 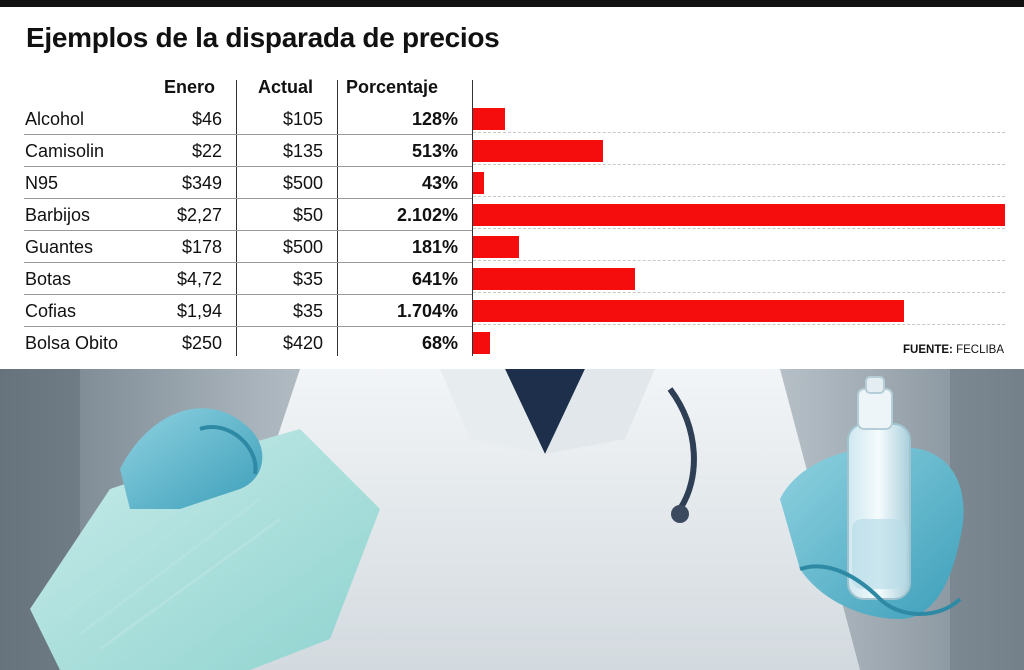 What do you see at coordinates (286, 87) in the screenshot?
I see `column-header-actual: Actual` at bounding box center [286, 87].